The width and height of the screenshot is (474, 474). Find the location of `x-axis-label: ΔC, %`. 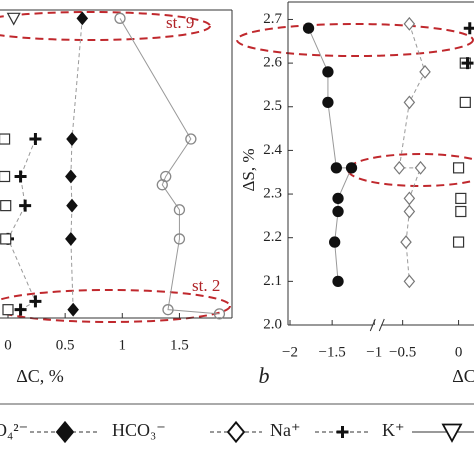

x-axis-label: ΔC, % is located at coordinates (40, 376).